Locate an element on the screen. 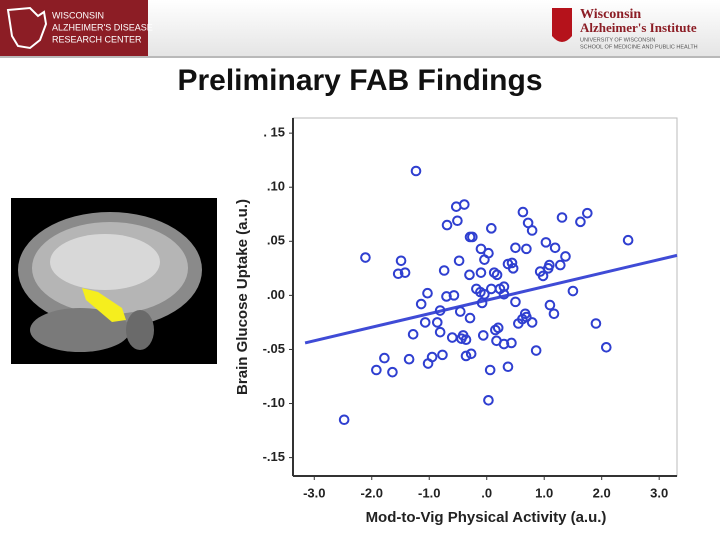 The image size is (720, 540). right-logo-text: Alzheimer's Institute is located at coordinates (638, 27).